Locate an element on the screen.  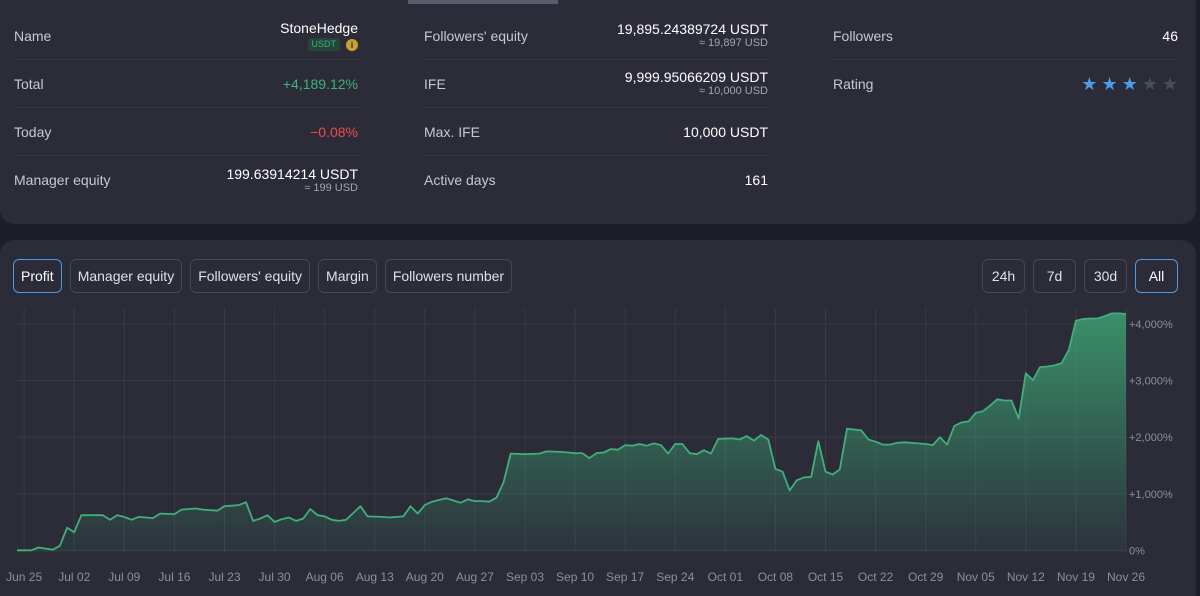
followers-value: 46 is located at coordinates (1170, 35).